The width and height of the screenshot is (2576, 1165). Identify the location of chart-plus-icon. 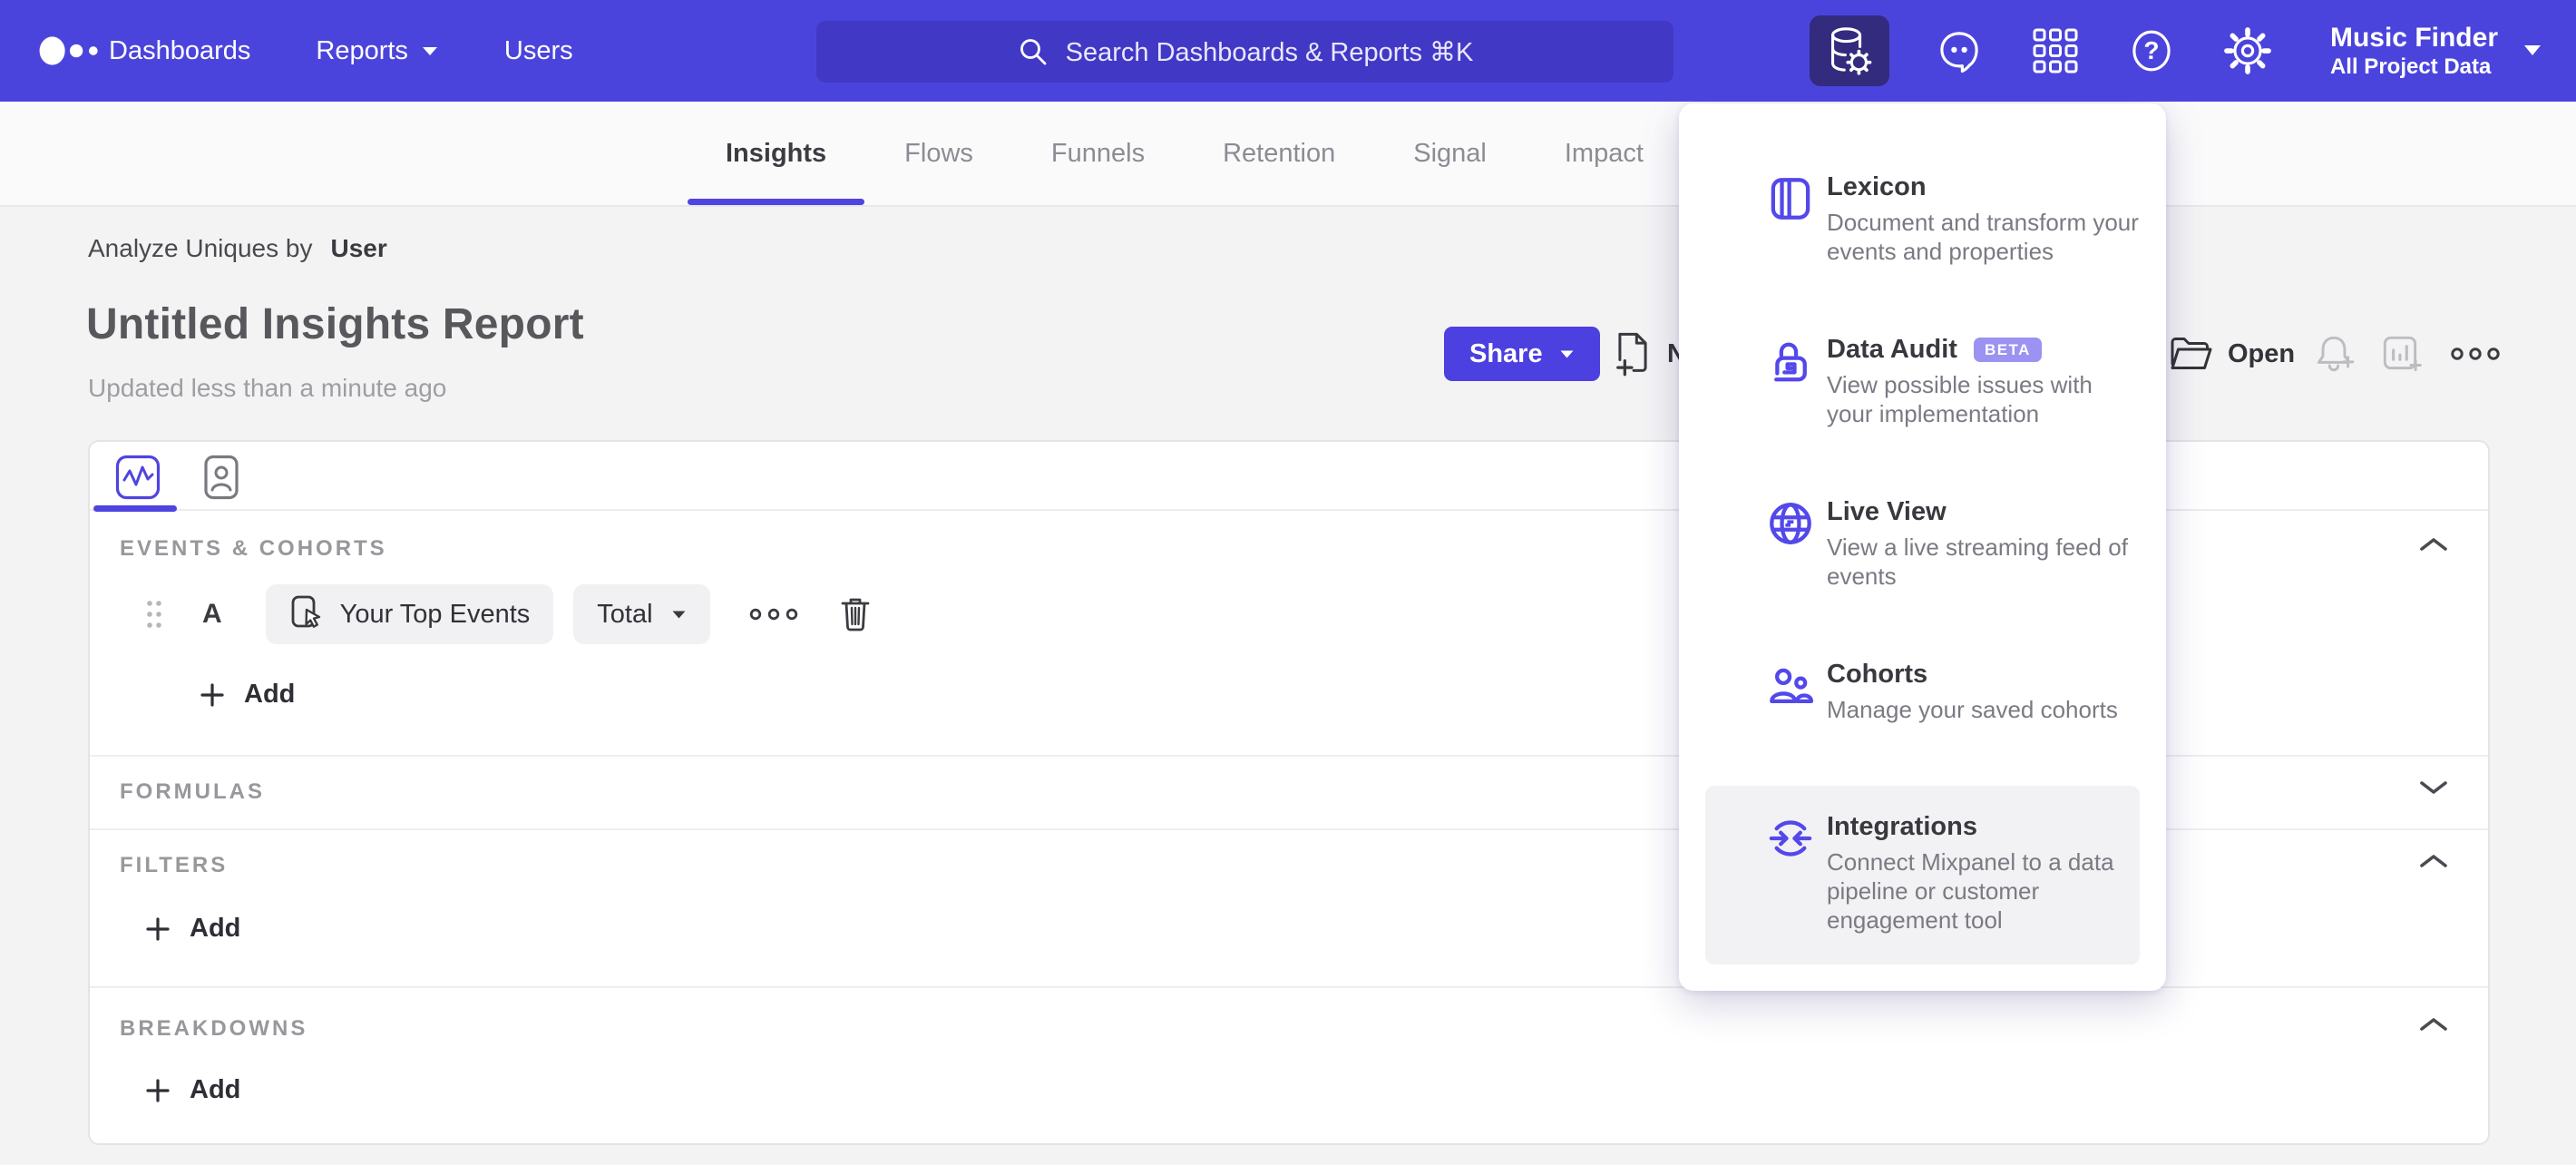
(2402, 354).